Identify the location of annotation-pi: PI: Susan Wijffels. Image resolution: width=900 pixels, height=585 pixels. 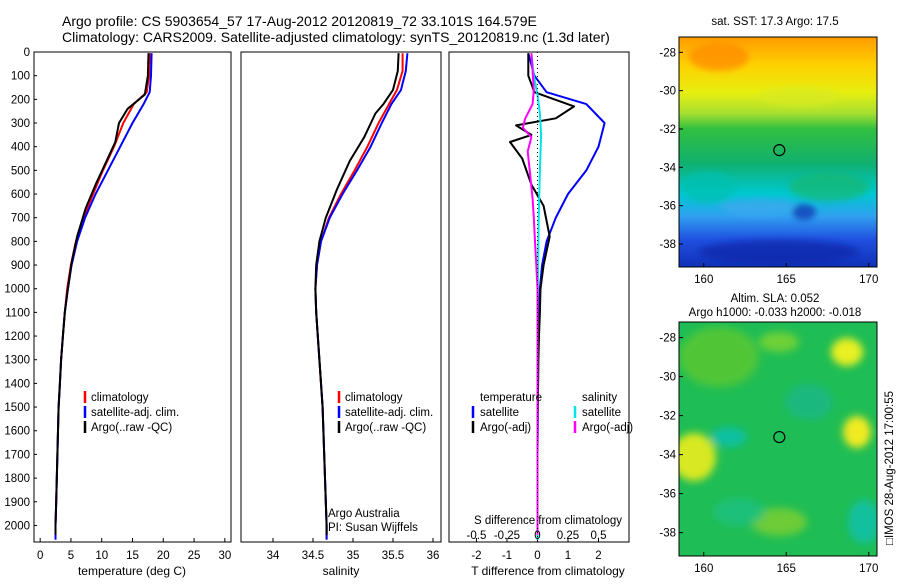
(373, 528).